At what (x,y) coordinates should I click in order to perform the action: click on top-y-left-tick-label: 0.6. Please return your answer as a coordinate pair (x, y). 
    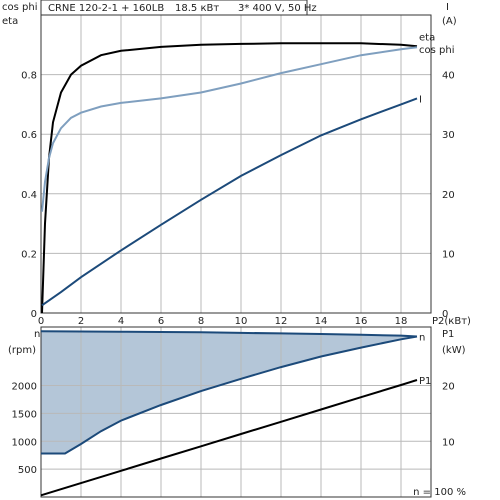
    Looking at the image, I should click on (29, 135).